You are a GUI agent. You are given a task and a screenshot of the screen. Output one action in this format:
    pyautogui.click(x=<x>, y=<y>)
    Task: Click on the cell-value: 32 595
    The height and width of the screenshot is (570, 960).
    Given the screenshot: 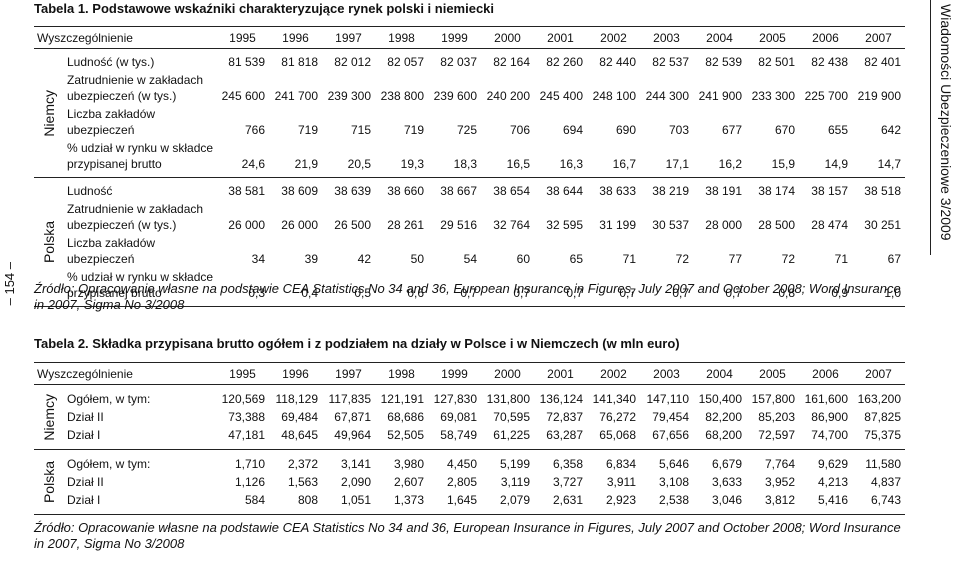 What is the action you would take?
    pyautogui.click(x=564, y=225)
    